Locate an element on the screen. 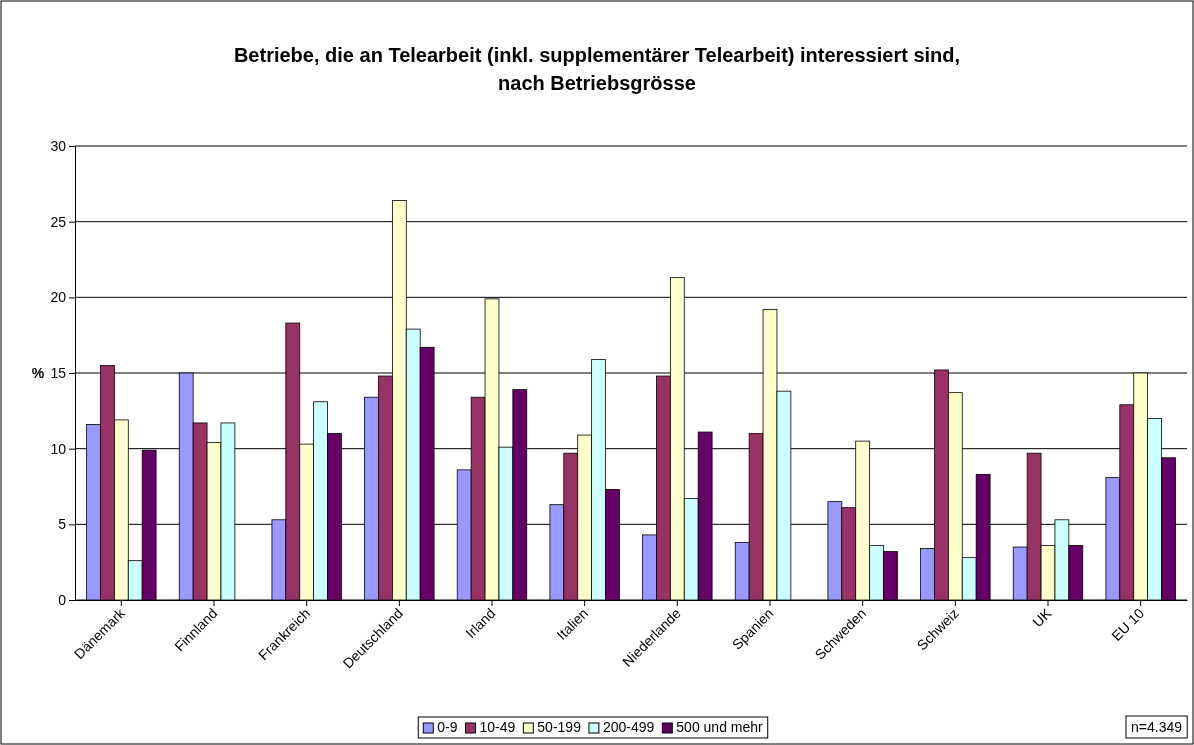 This screenshot has height=745, width=1194. y-tick-label: 20 is located at coordinates (58, 297).